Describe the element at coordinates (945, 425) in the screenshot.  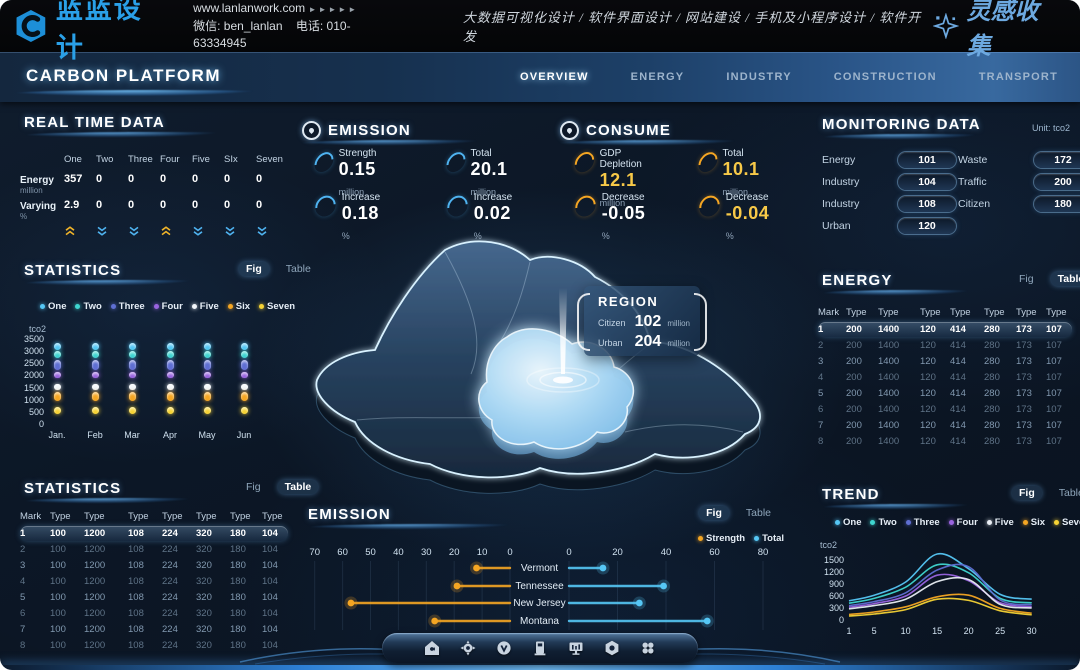
I see `table-row: 7 200 1400 120 414 280 173 107` at that location.